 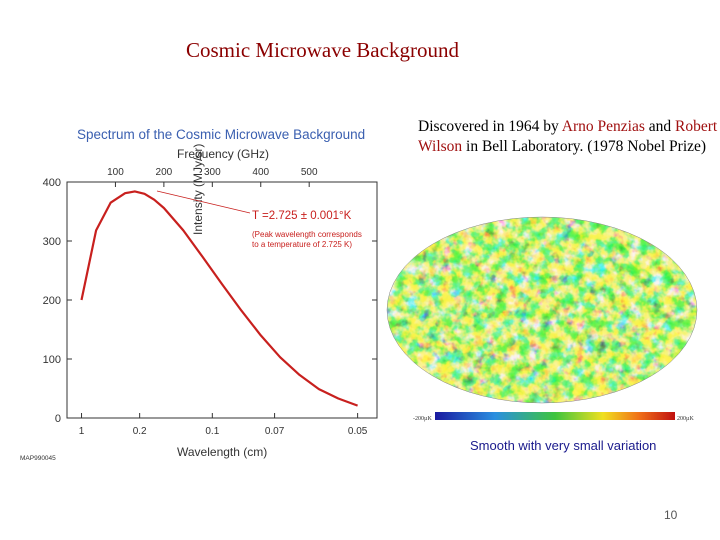 What do you see at coordinates (198, 189) in the screenshot?
I see `y-axis-label: Intensity (MJy/sr)` at bounding box center [198, 189].